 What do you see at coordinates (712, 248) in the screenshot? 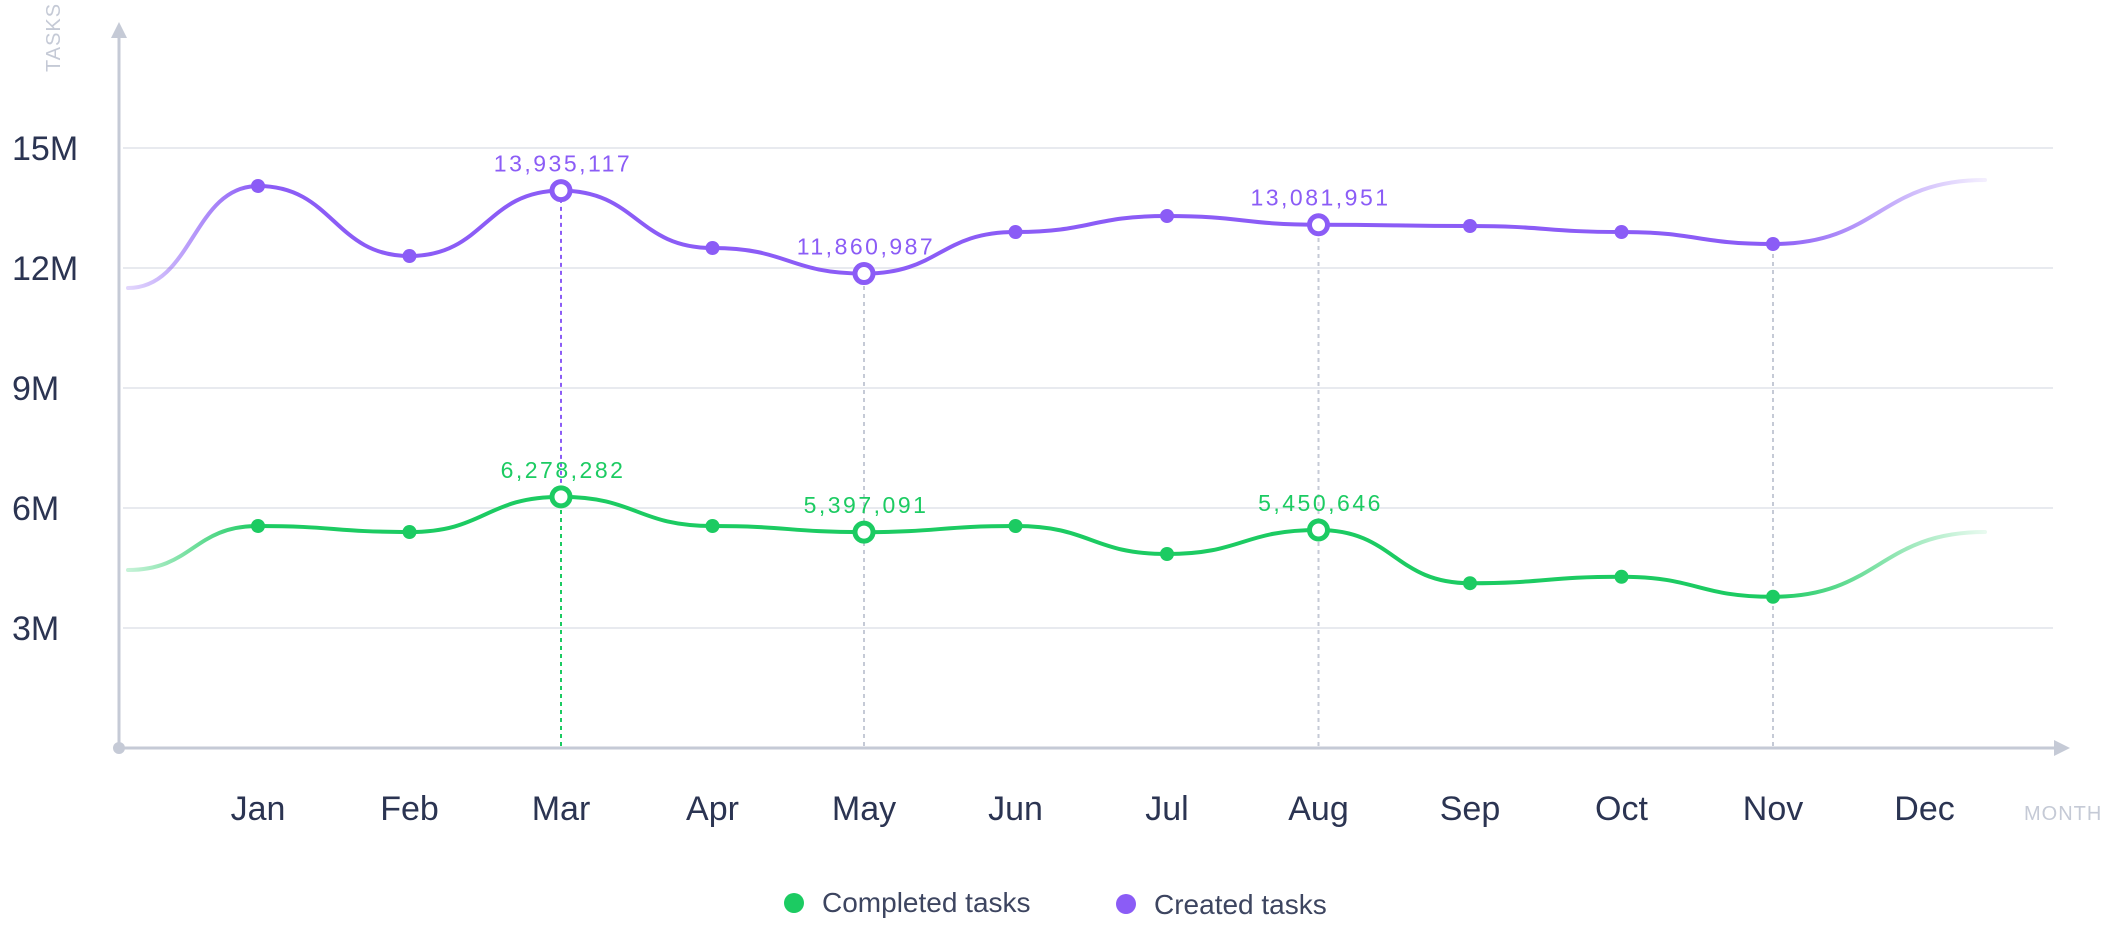
I see `data-point-created-tasks-apr` at bounding box center [712, 248].